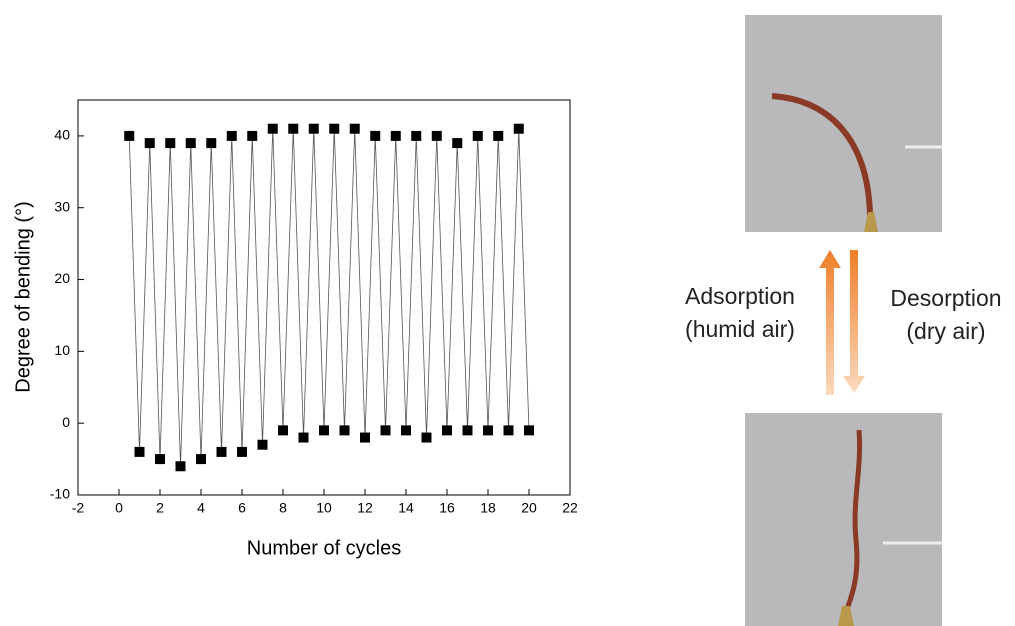  What do you see at coordinates (62, 206) in the screenshot?
I see `y-tick-label: 30` at bounding box center [62, 206].